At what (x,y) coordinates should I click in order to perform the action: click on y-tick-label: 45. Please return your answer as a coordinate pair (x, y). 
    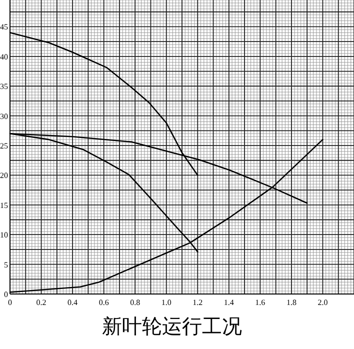
    Looking at the image, I should click on (4, 27).